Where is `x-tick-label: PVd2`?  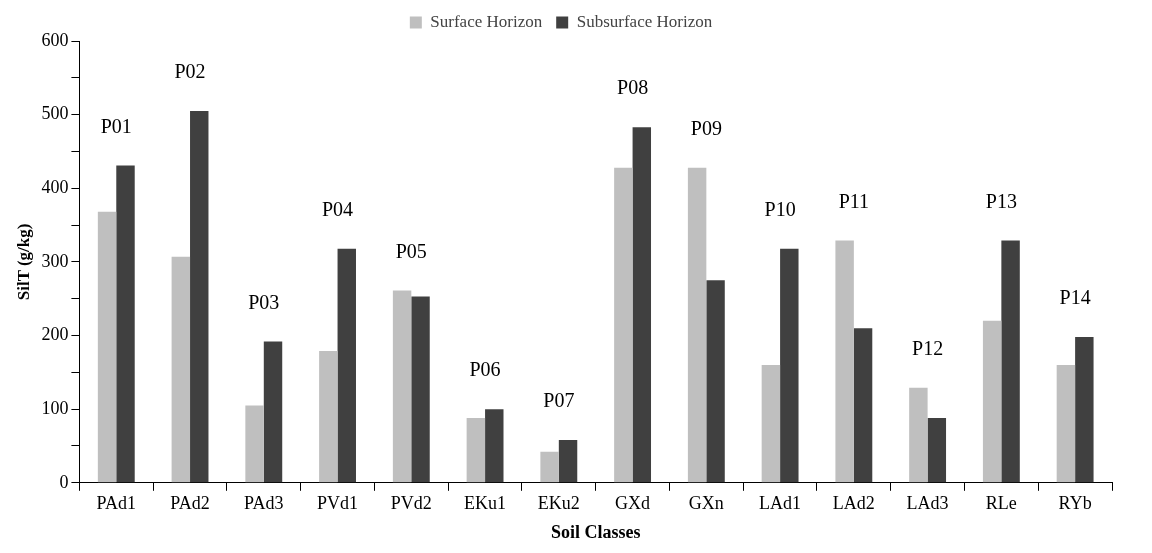 x-tick-label: PVd2 is located at coordinates (411, 503).